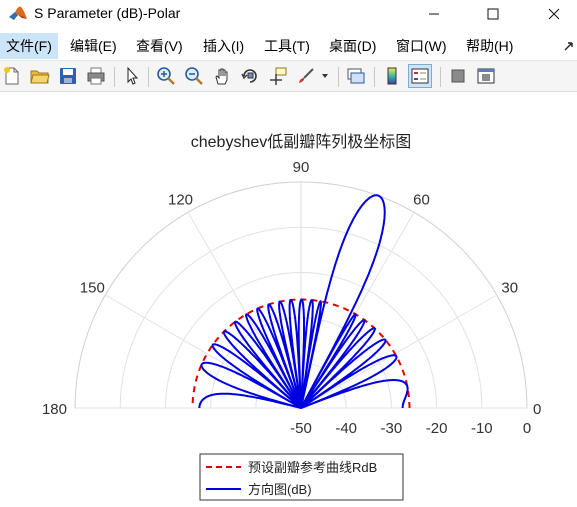 The width and height of the screenshot is (577, 507). I want to click on hide-plot-tools-icon, so click(458, 76).